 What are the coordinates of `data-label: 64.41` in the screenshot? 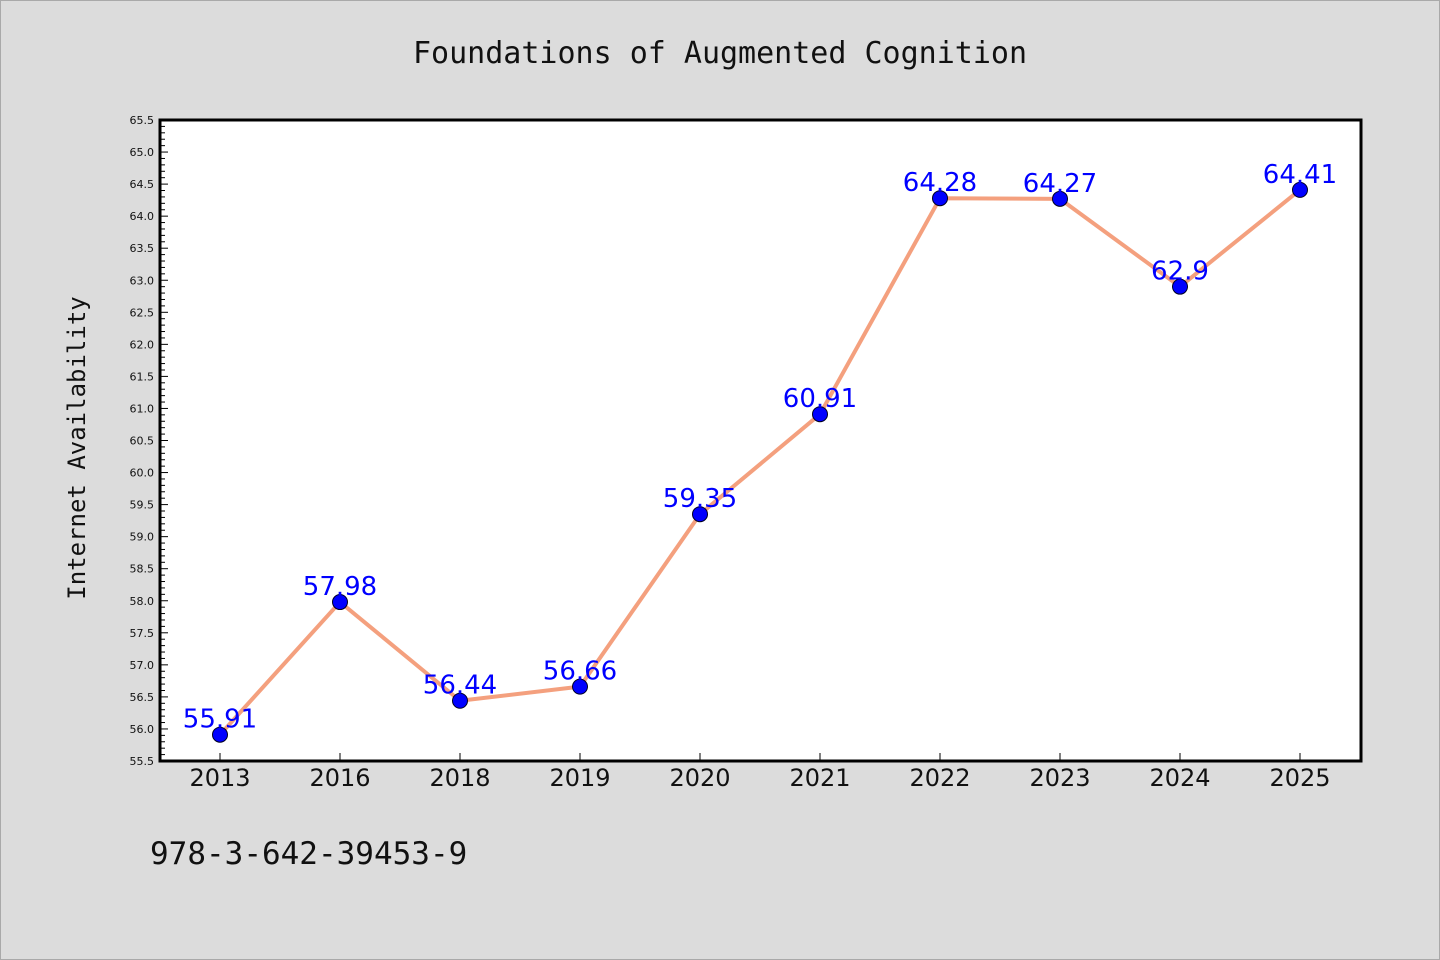 It's located at (1300, 175).